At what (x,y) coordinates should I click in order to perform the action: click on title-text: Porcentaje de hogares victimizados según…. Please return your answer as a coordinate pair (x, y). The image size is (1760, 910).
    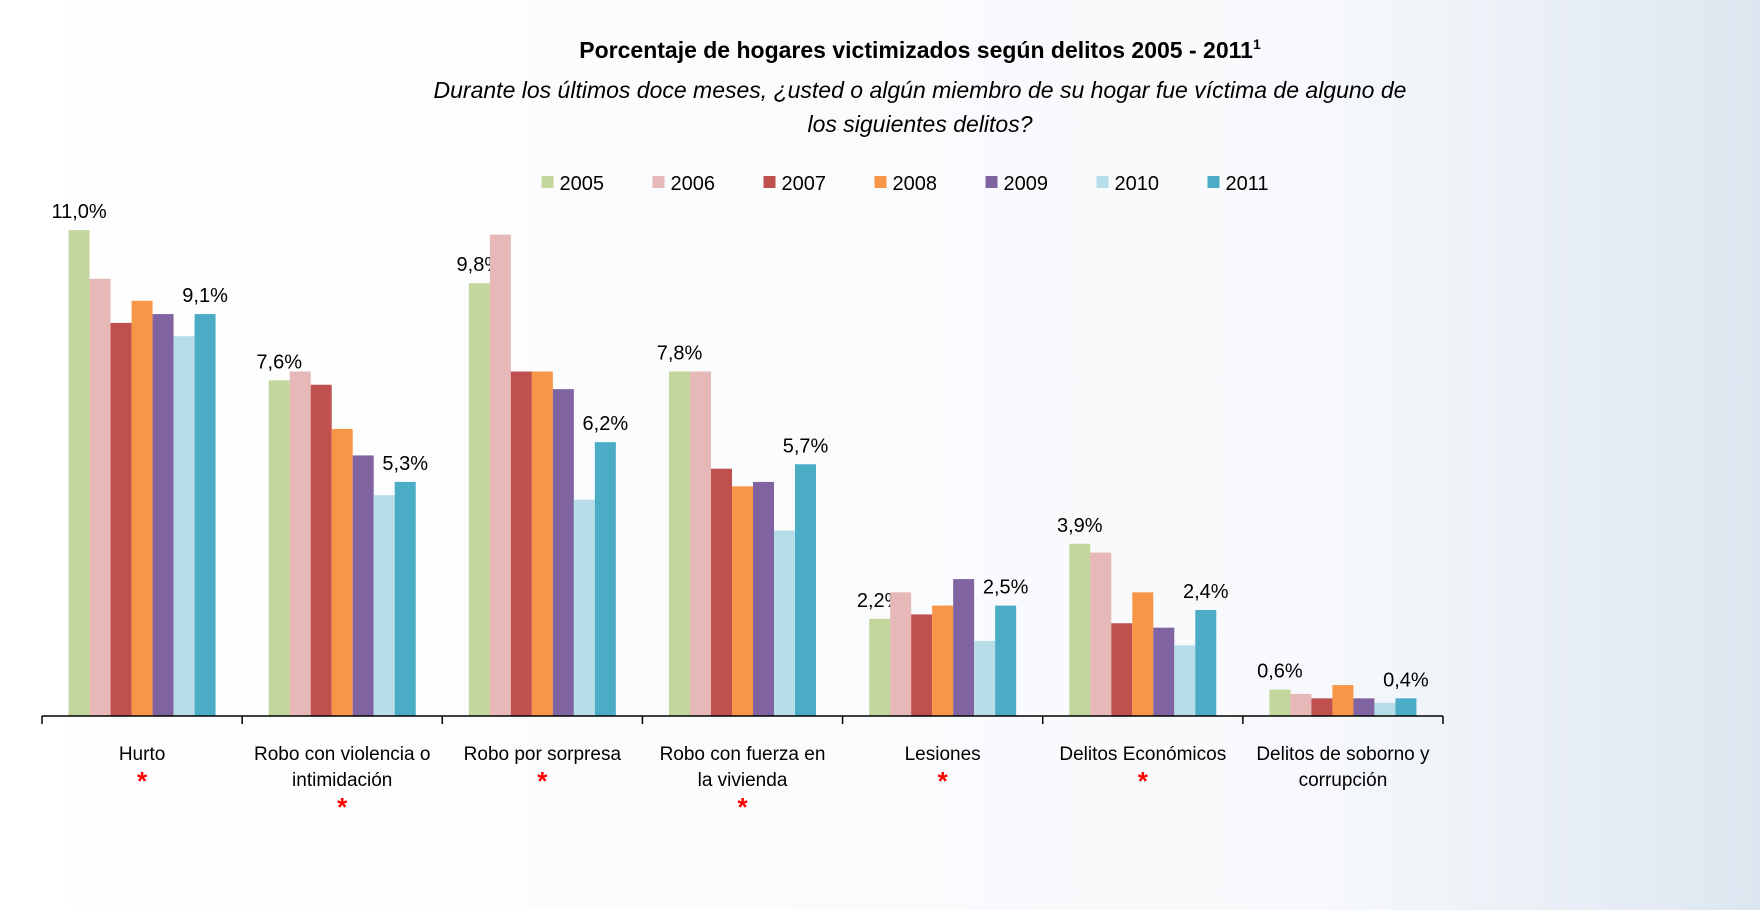
    Looking at the image, I should click on (916, 50).